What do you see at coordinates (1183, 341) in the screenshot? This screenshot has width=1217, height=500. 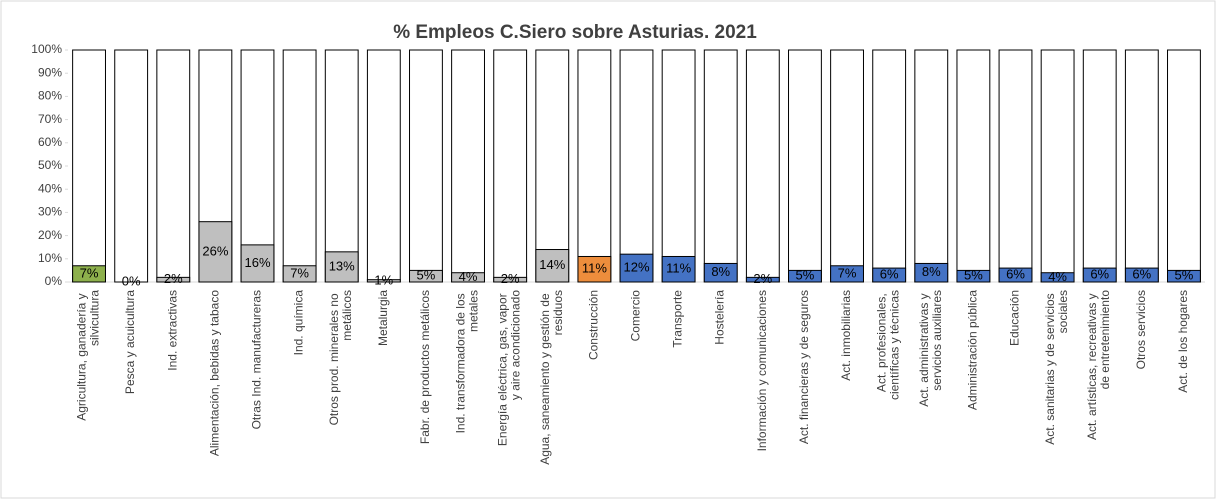 I see `x-tick-label: Act. de los hogares` at bounding box center [1183, 341].